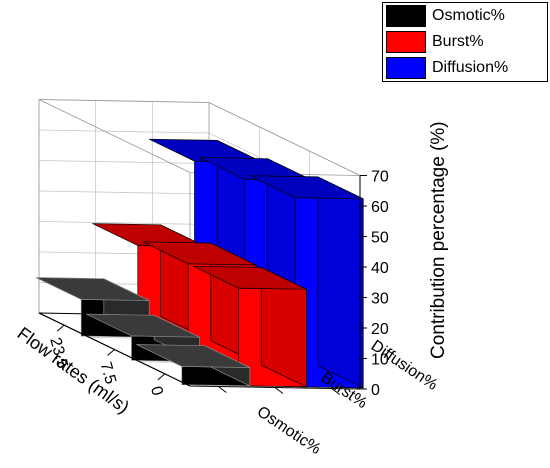  Describe the element at coordinates (380, 238) in the screenshot. I see `z-tick-label-5: 50` at that location.